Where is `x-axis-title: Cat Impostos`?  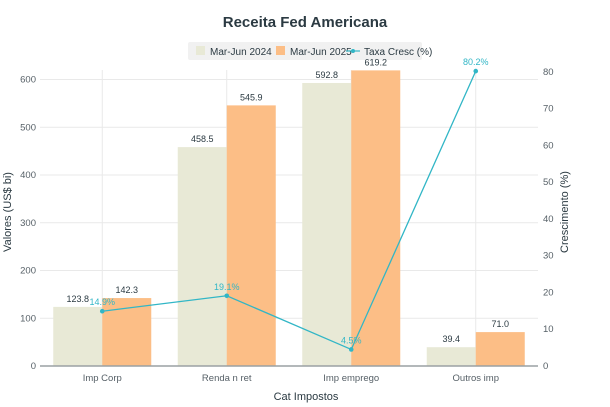
x-axis-title: Cat Impostos is located at coordinates (306, 397).